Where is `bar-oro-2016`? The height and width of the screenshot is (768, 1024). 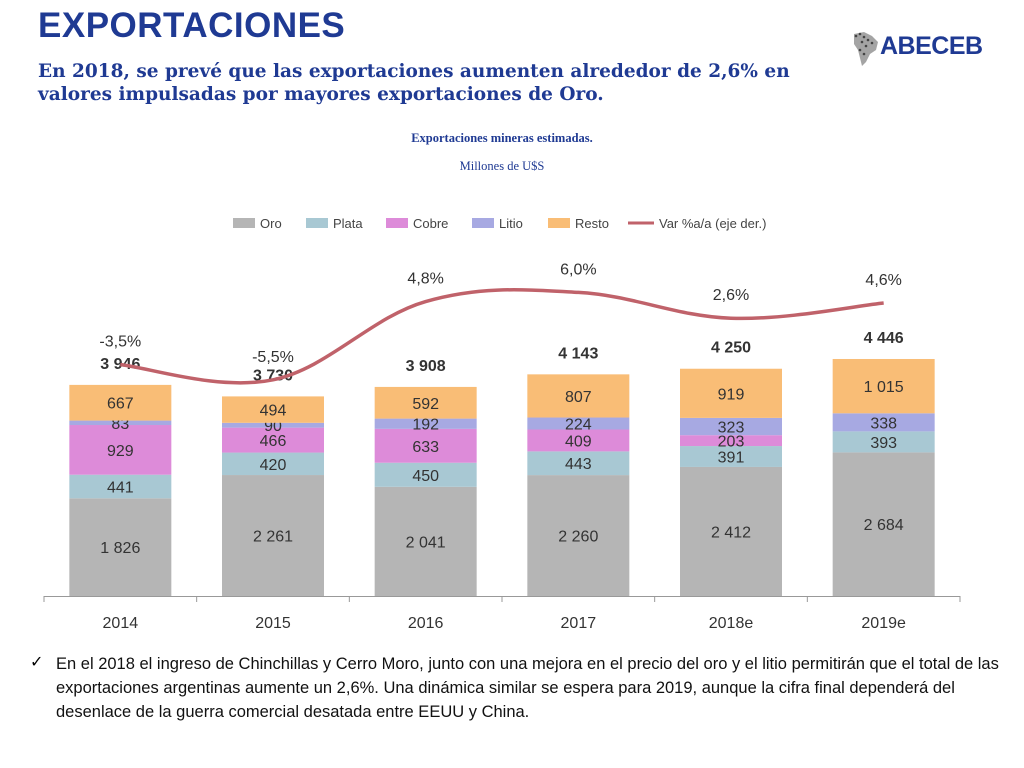 bar-oro-2016 is located at coordinates (425, 541).